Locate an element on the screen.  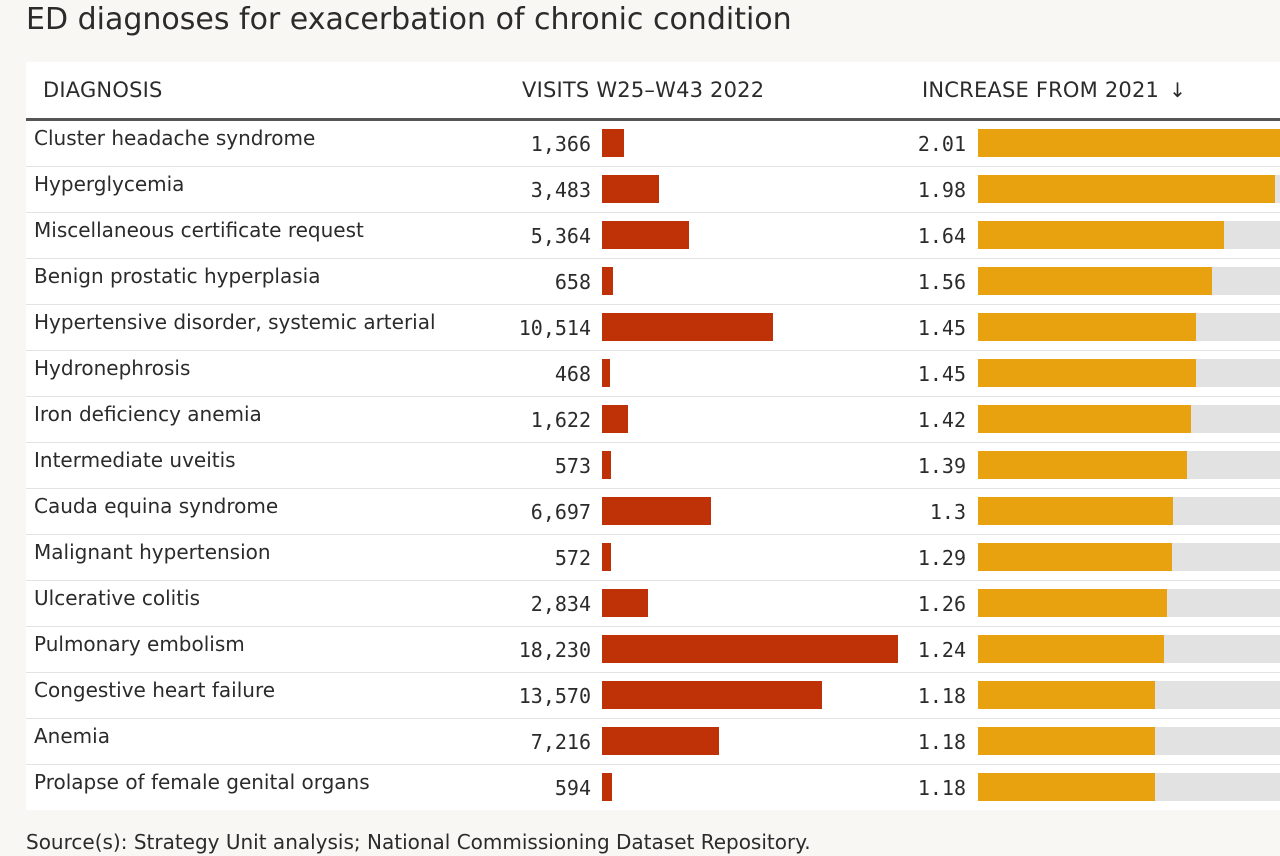
visits-value: 572 is located at coordinates (572, 558).